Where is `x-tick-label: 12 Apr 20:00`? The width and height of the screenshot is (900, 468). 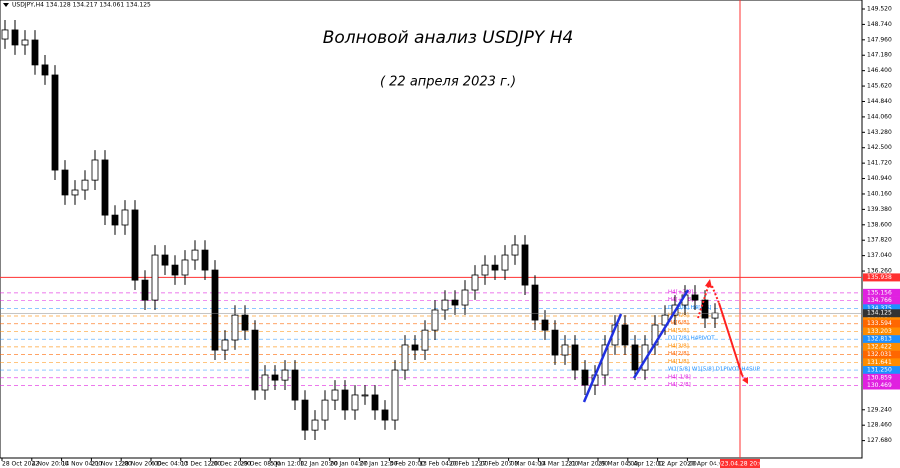
x-tick-label: 12 Apr 20:00 is located at coordinates (677, 464).